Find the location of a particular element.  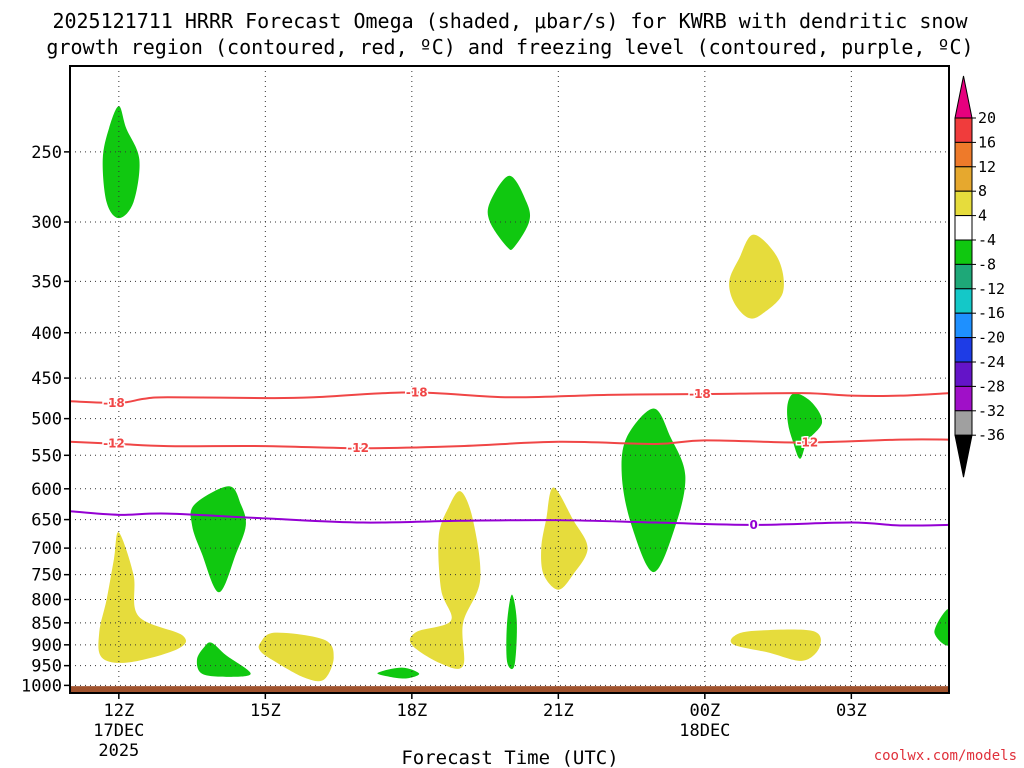

x-tick-label: 18Z is located at coordinates (411, 711).